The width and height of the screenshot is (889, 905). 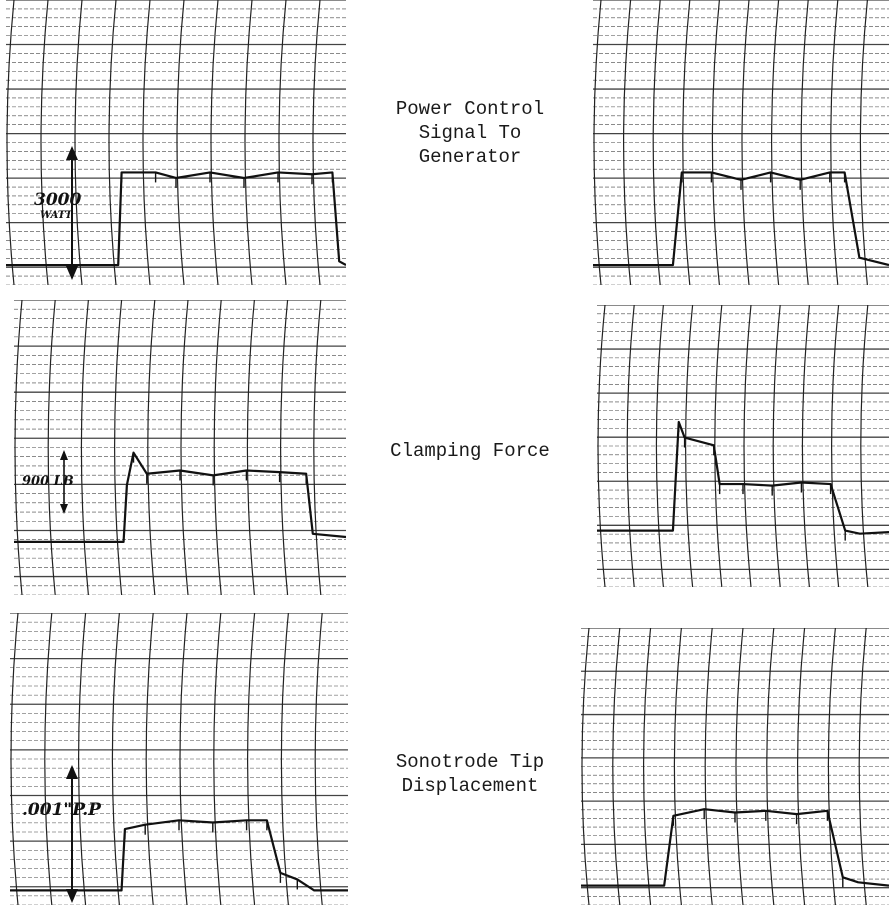 I want to click on caption-sonotrode-line-2: Displacement, so click(x=470, y=786).